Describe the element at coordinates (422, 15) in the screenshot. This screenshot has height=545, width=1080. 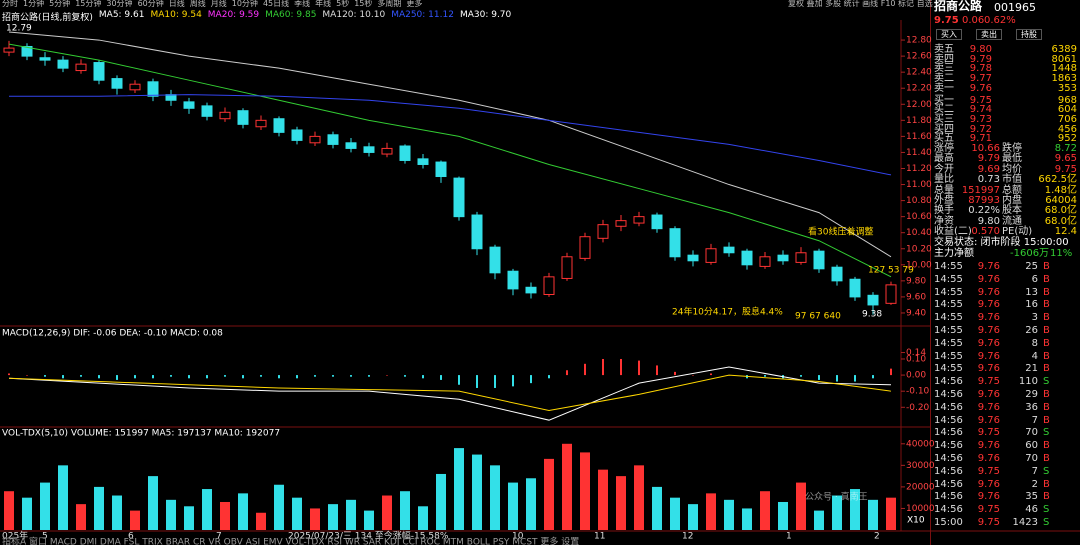
I see `ma-legend-item: MA250: 11.12` at that location.